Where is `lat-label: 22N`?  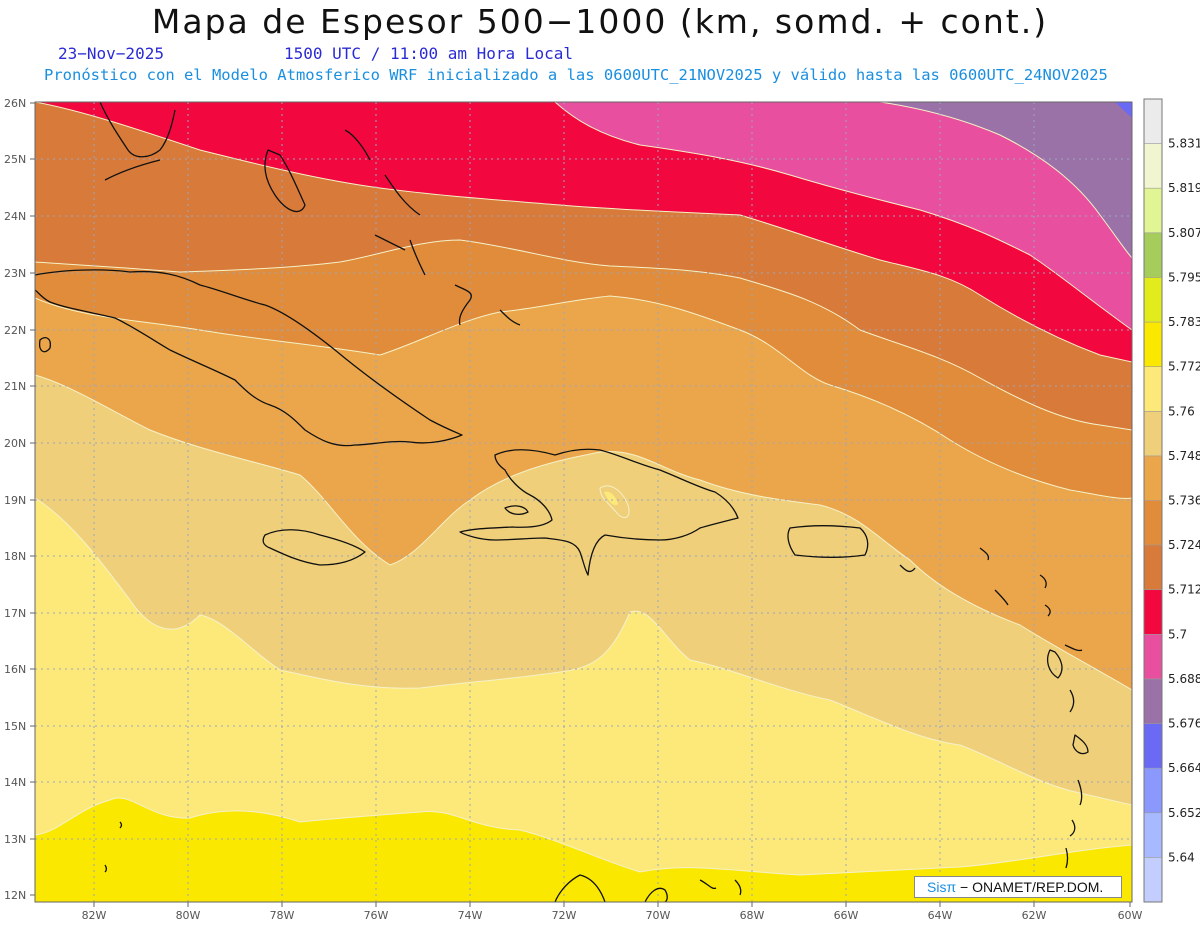 lat-label: 22N is located at coordinates (15, 330).